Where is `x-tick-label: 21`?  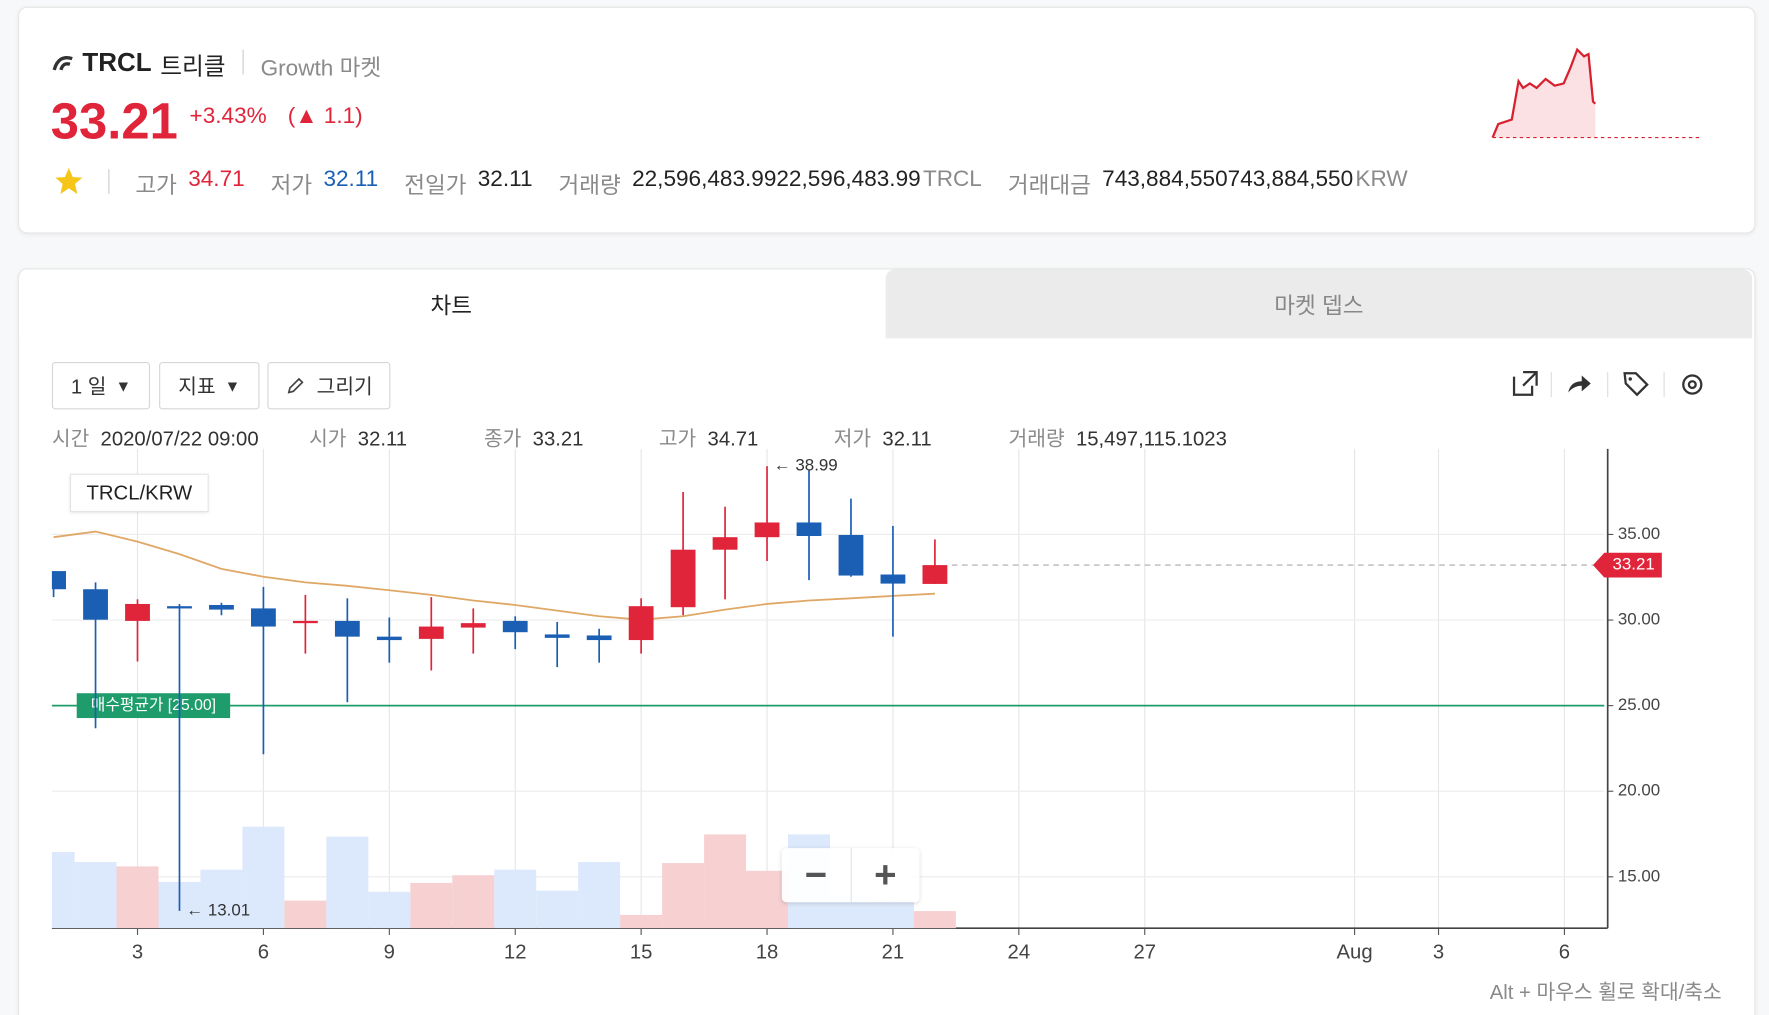
x-tick-label: 21 is located at coordinates (893, 952).